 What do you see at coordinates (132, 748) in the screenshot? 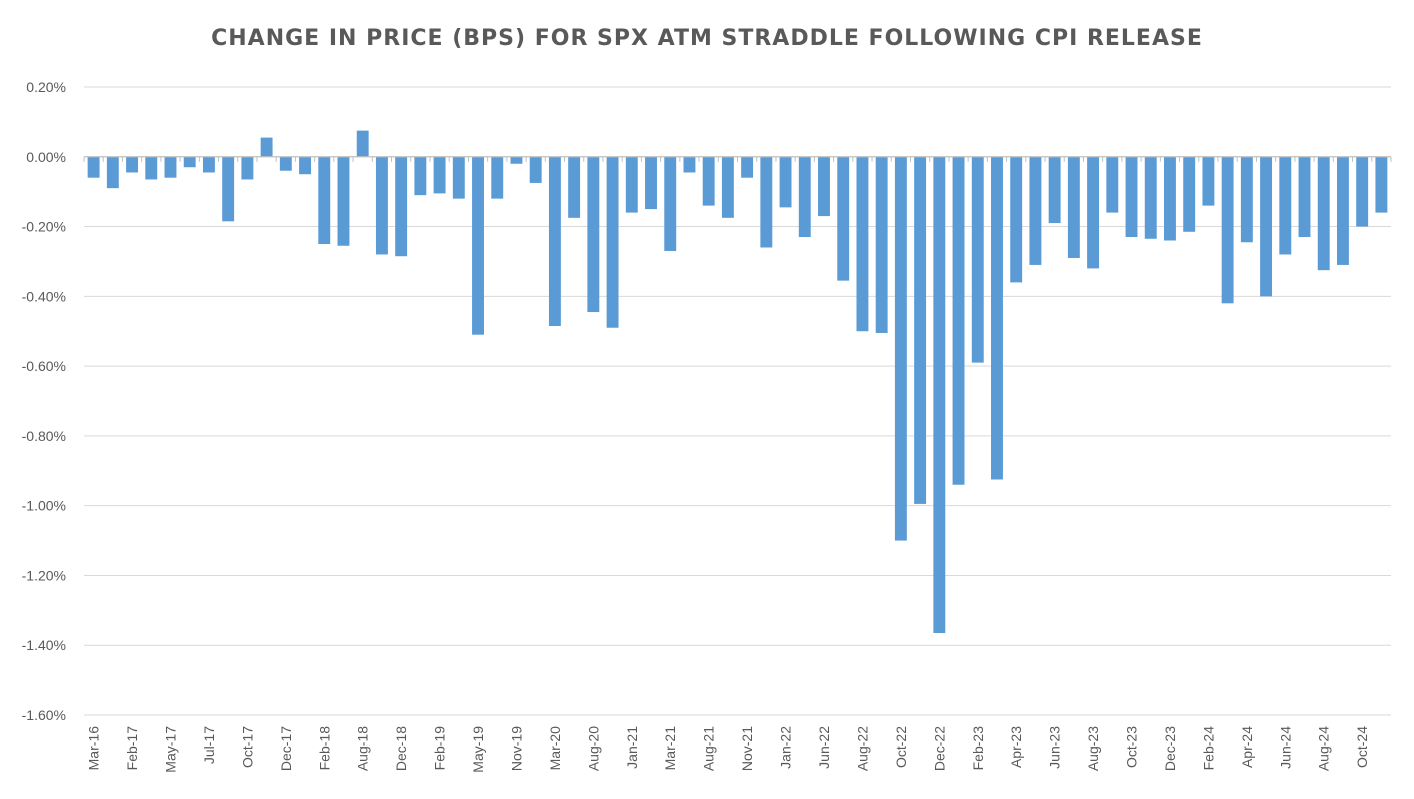
I see `x-tick-label: Feb-17` at bounding box center [132, 748].